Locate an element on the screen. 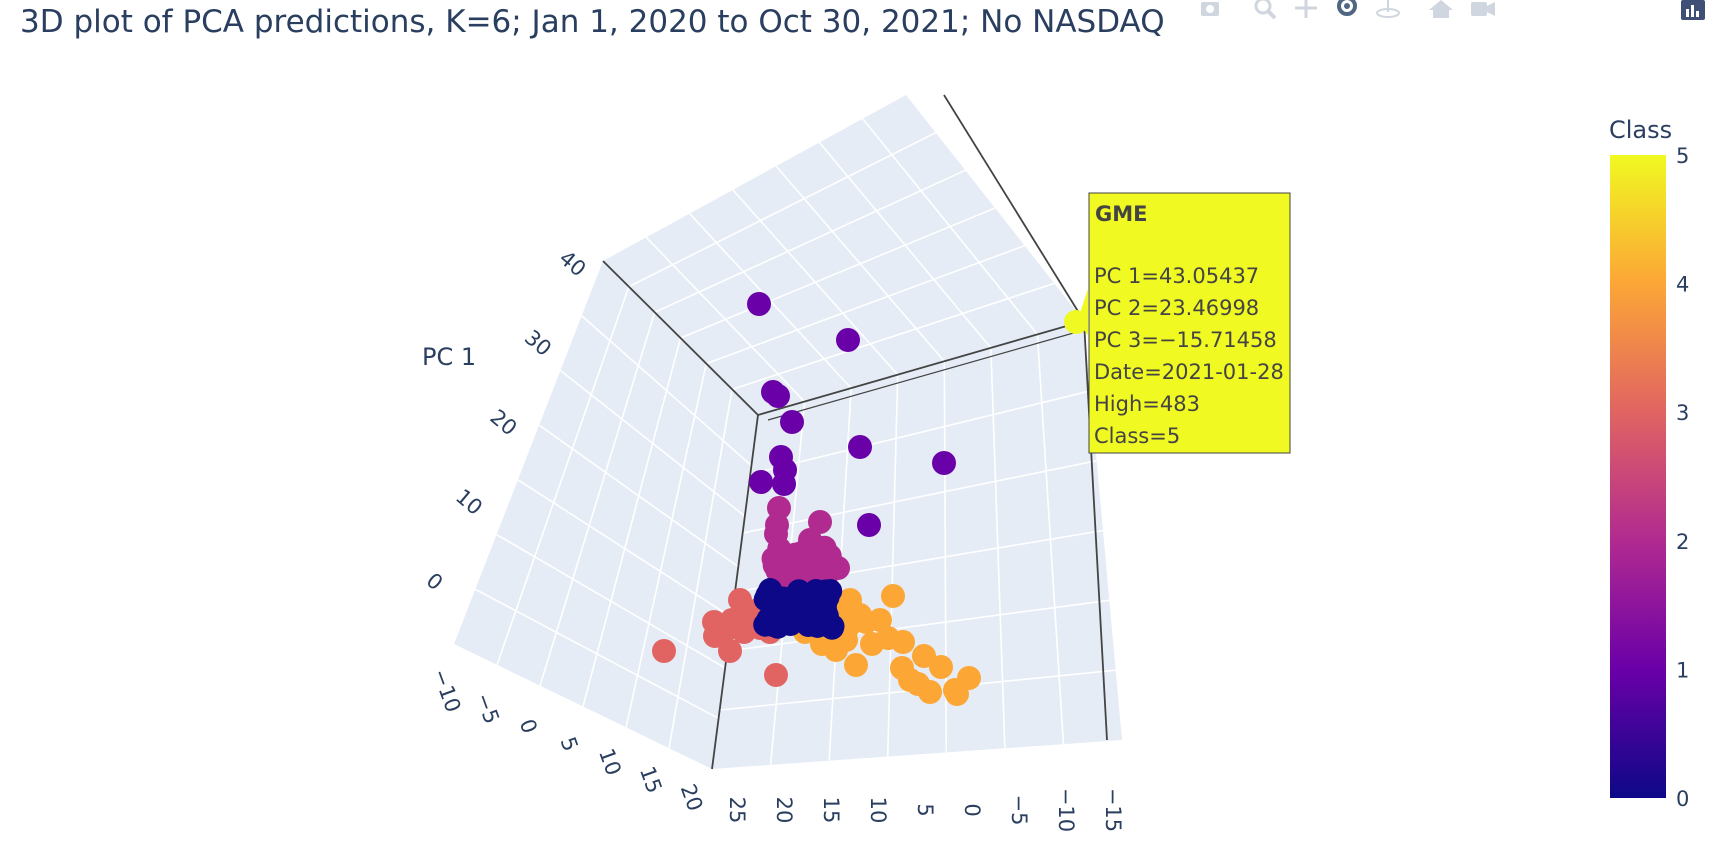 Image resolution: width=1726 pixels, height=868 pixels. turntable-icon is located at coordinates (1388, 11).